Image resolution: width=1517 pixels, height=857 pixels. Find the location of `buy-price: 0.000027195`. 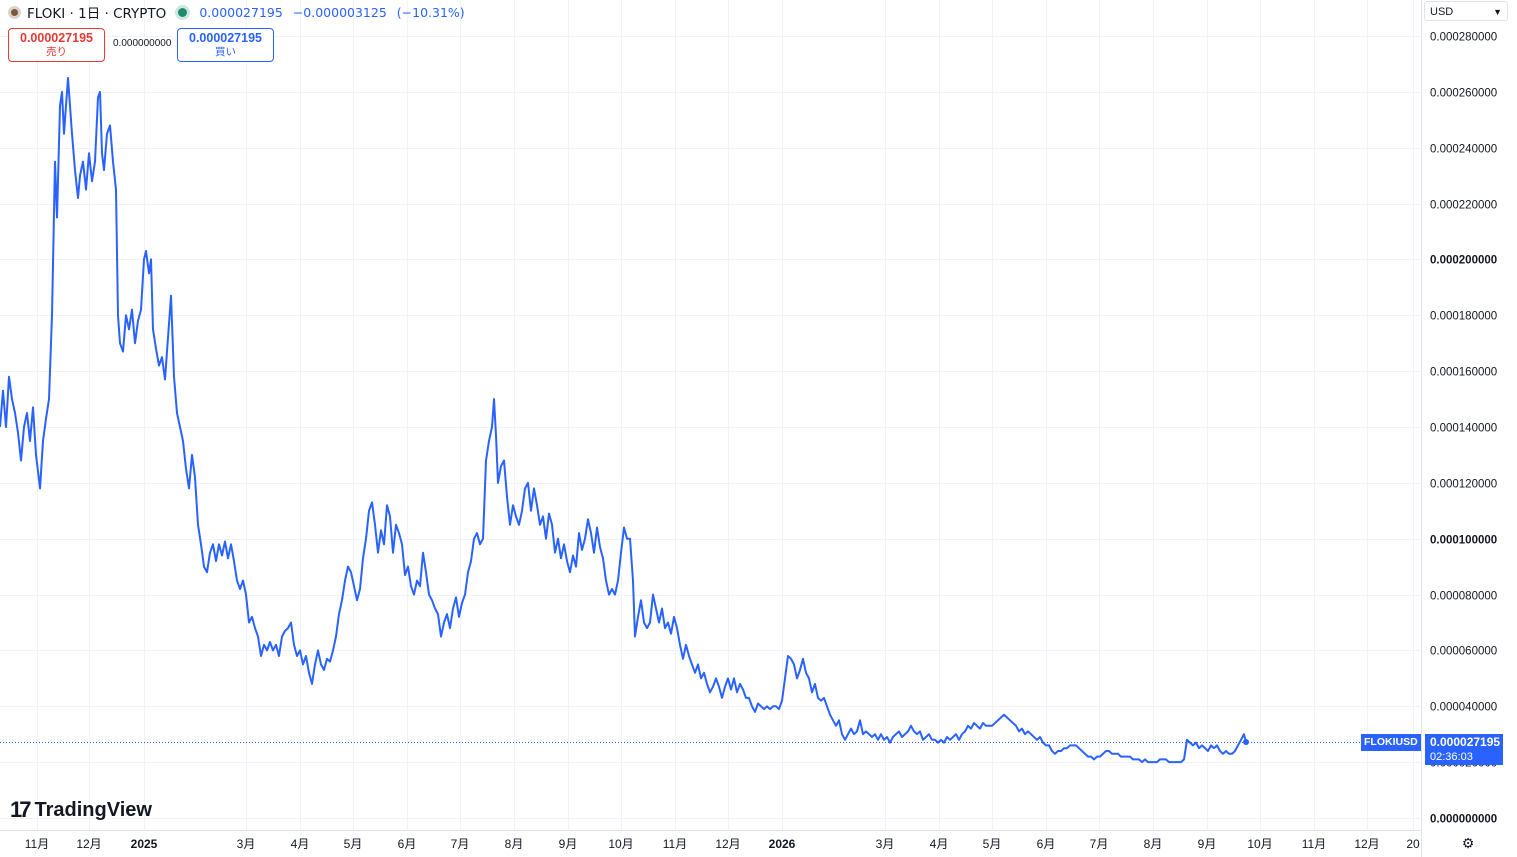

buy-price: 0.000027195 is located at coordinates (225, 38).